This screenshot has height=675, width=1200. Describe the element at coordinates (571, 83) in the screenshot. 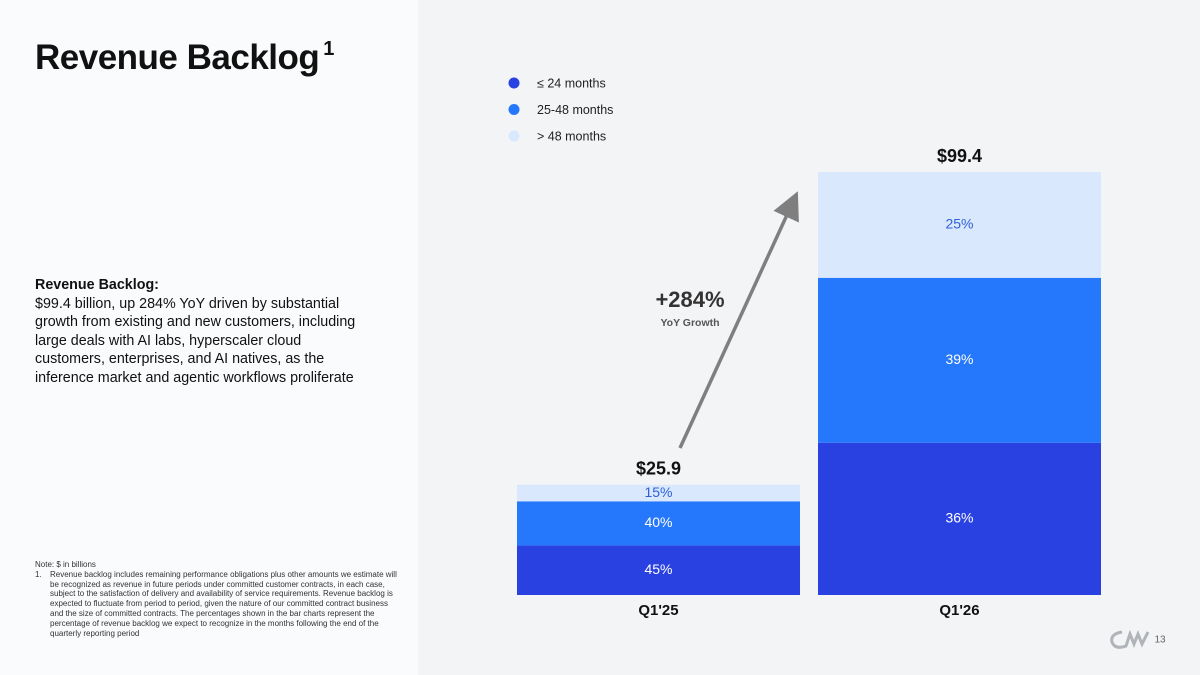

I see `legend-label: ≤ 24 months` at that location.